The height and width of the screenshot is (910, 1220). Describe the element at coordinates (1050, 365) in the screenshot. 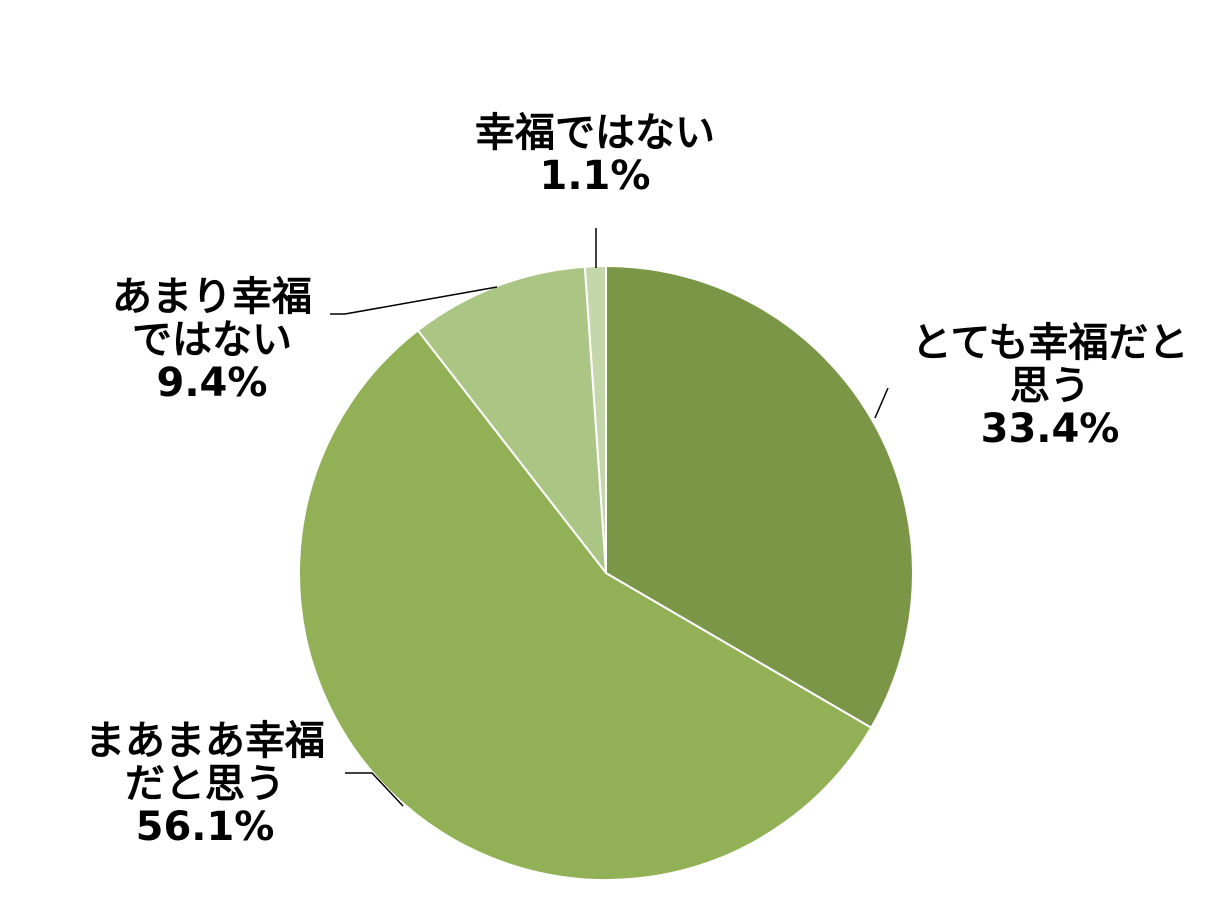

I see `category-label: とても幸福だと思う` at that location.